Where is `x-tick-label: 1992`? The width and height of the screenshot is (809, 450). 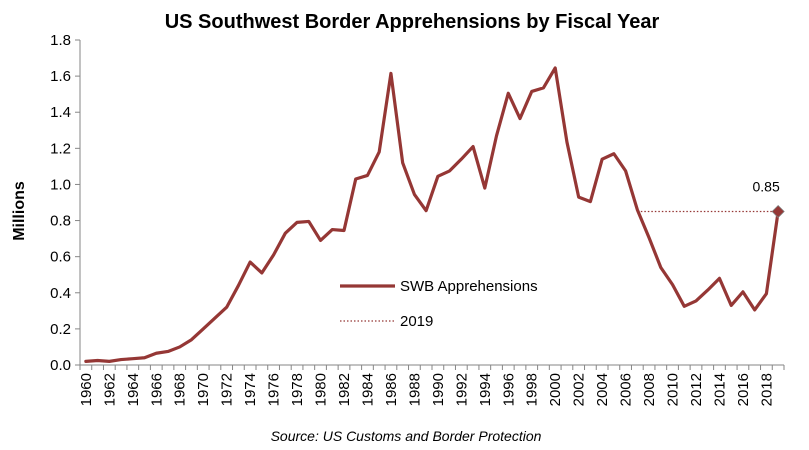
x-tick-label: 1992 is located at coordinates (461, 389).